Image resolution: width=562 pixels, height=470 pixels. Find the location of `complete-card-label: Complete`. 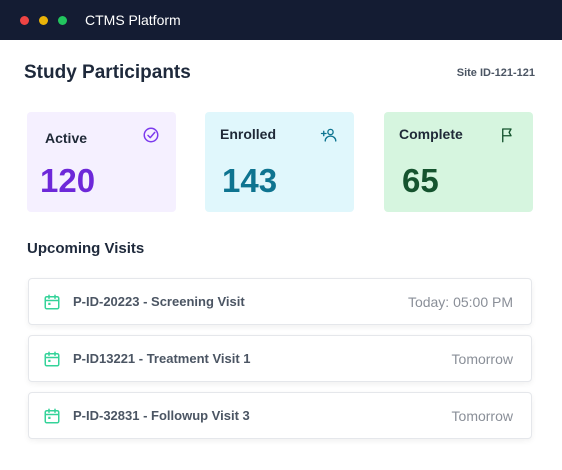

complete-card-label: Complete is located at coordinates (431, 134).